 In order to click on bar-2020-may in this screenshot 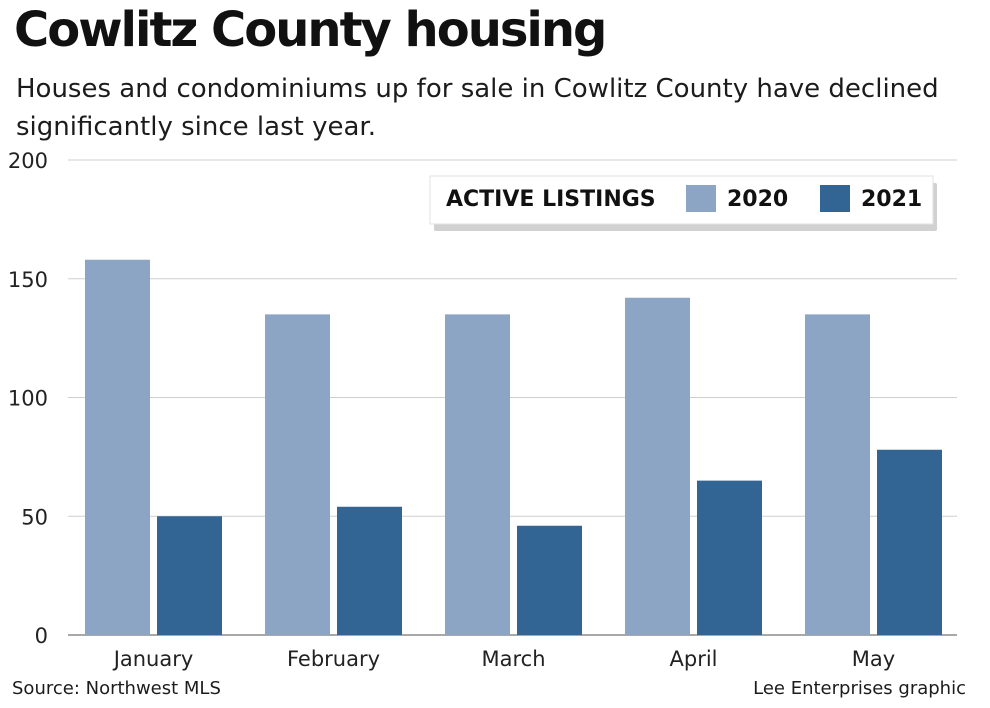, I will do `click(837, 474)`.